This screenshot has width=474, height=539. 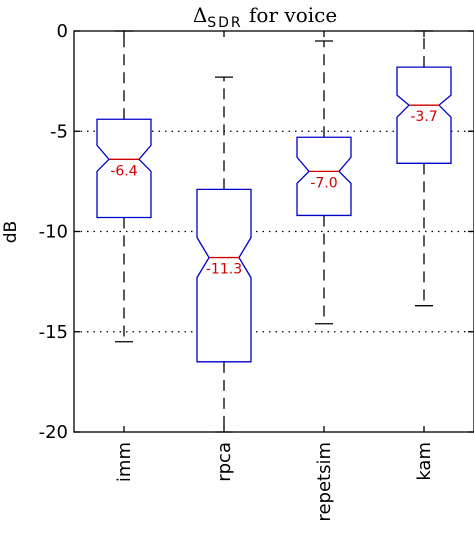 What do you see at coordinates (59, 131) in the screenshot?
I see `y-tick-label: -5` at bounding box center [59, 131].